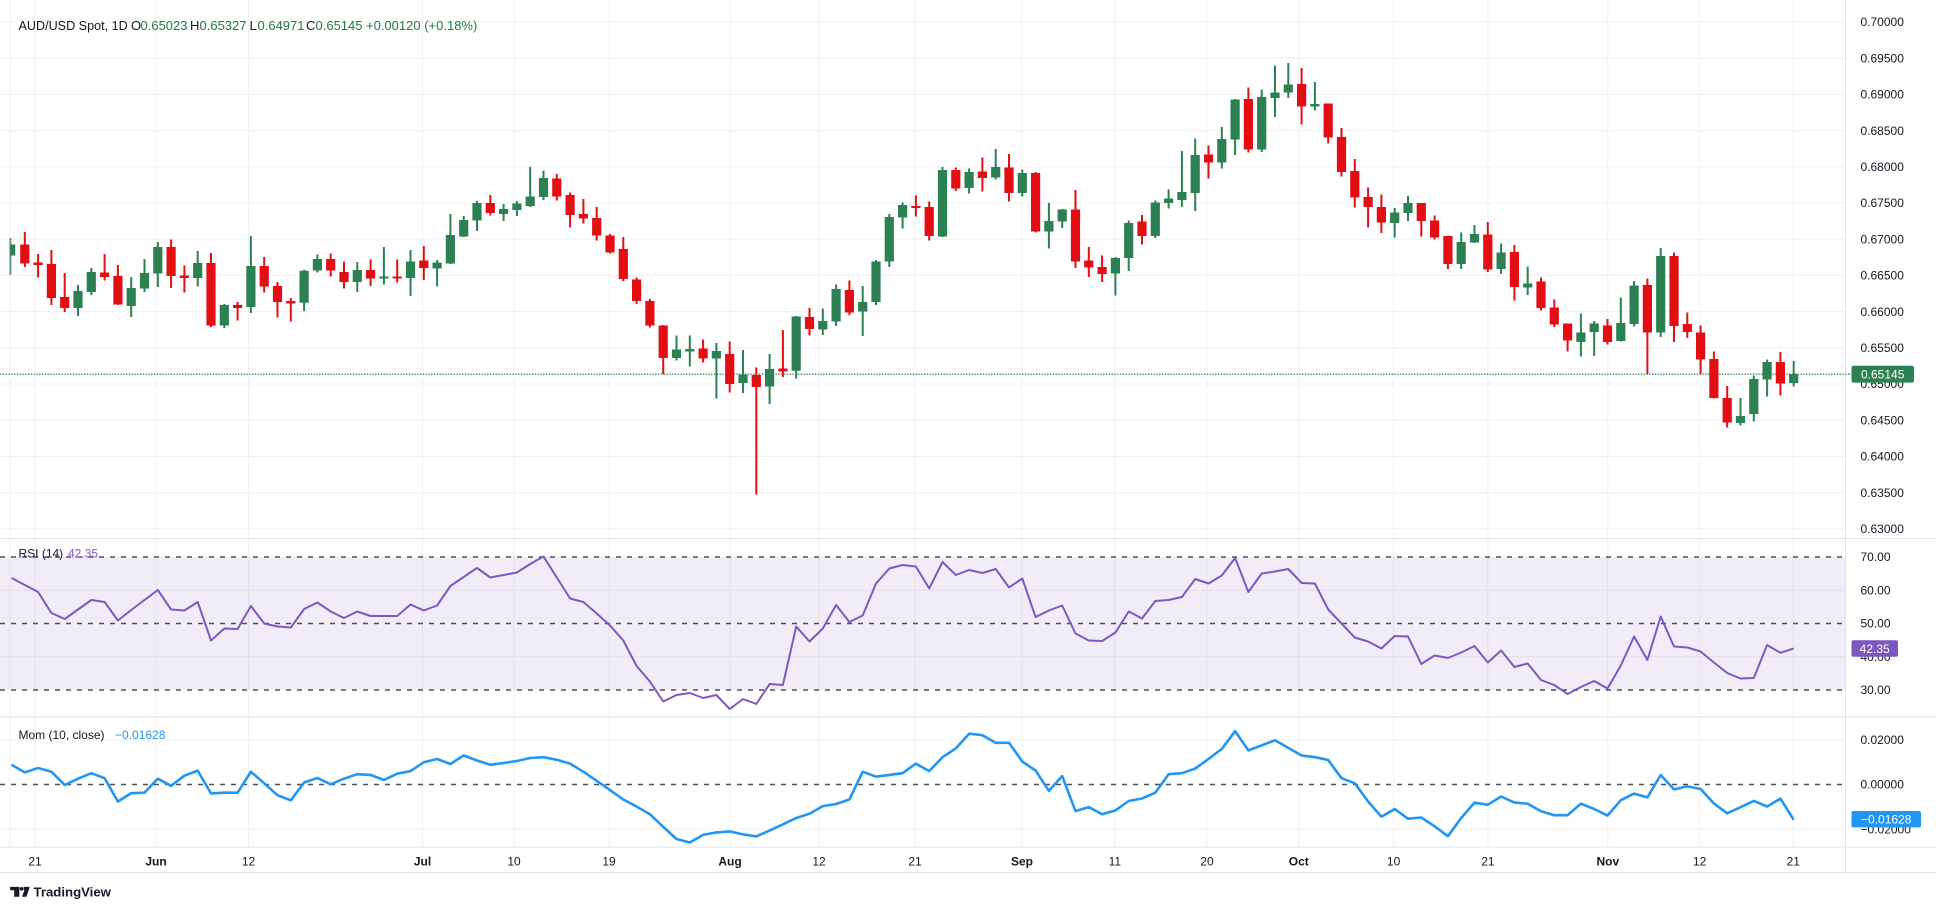 This screenshot has height=910, width=1936. I want to click on svg-text: 0.68000, so click(1883, 167).